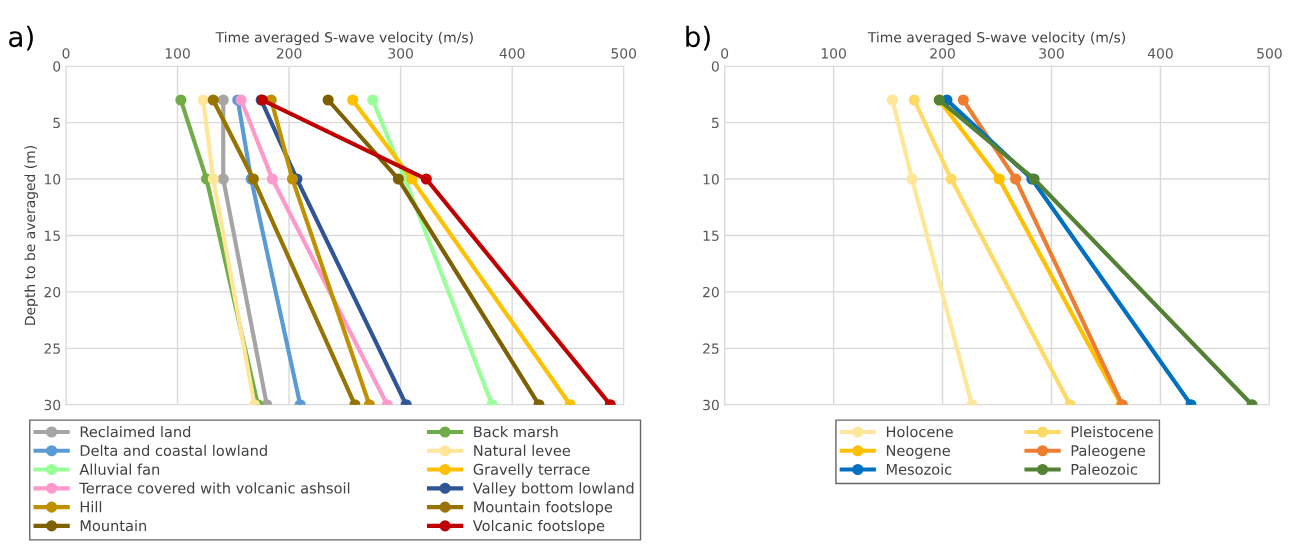  I want to click on legend-label: Holocene, so click(919, 431).